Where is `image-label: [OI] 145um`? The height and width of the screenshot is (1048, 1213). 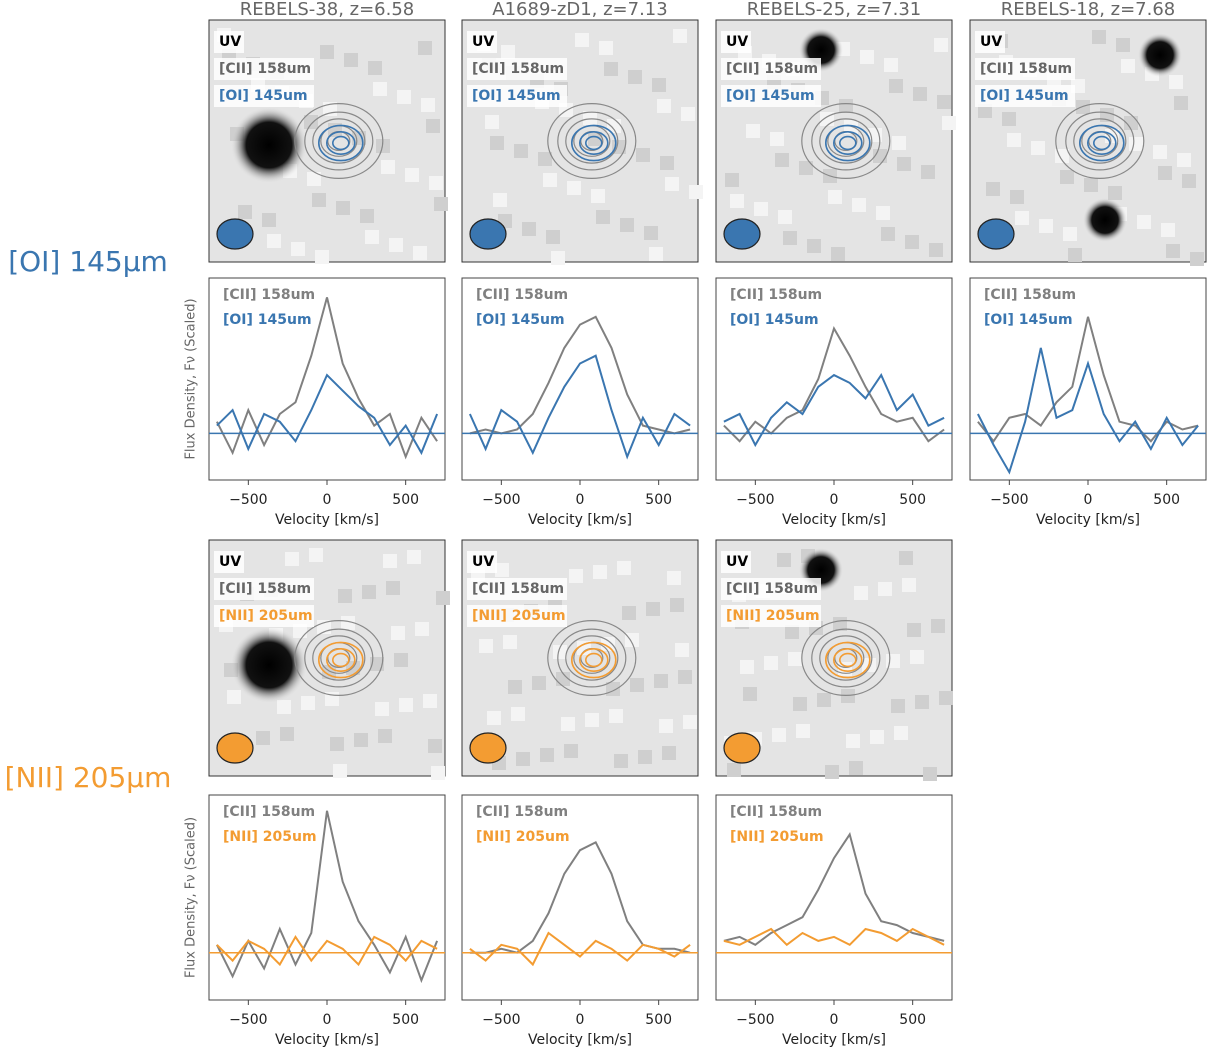
image-label: [OI] 145um is located at coordinates (1024, 96).